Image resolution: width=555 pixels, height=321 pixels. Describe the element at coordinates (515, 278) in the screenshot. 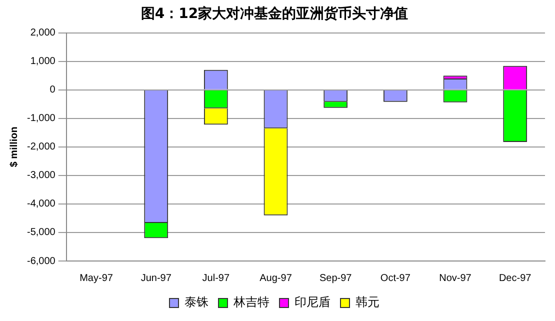

I see `x-tick-label: Dec-97` at that location.